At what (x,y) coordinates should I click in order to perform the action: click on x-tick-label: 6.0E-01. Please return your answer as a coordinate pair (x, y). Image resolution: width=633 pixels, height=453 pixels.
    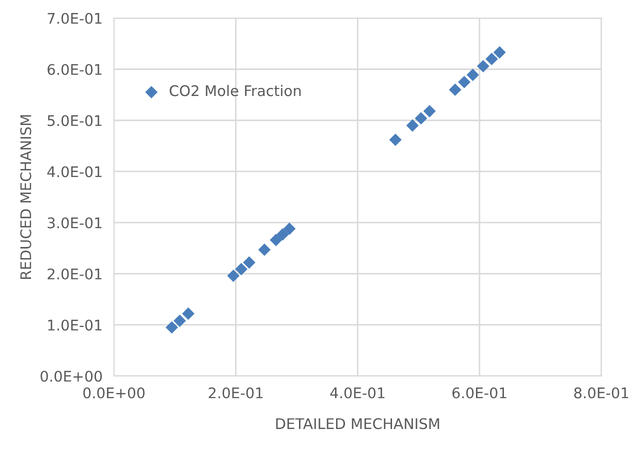
    Looking at the image, I should click on (479, 392).